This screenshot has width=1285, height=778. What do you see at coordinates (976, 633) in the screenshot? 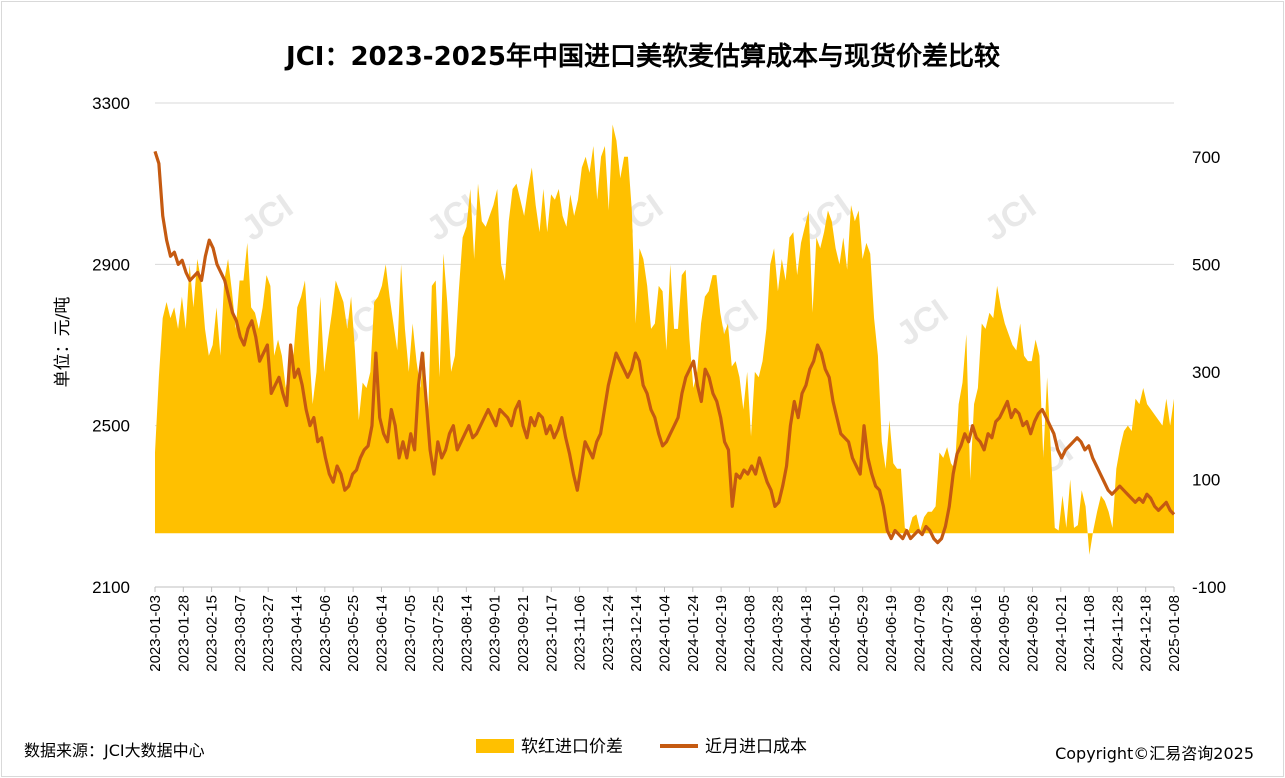
I see `x-tick-label: 2024-08-16` at bounding box center [976, 633].